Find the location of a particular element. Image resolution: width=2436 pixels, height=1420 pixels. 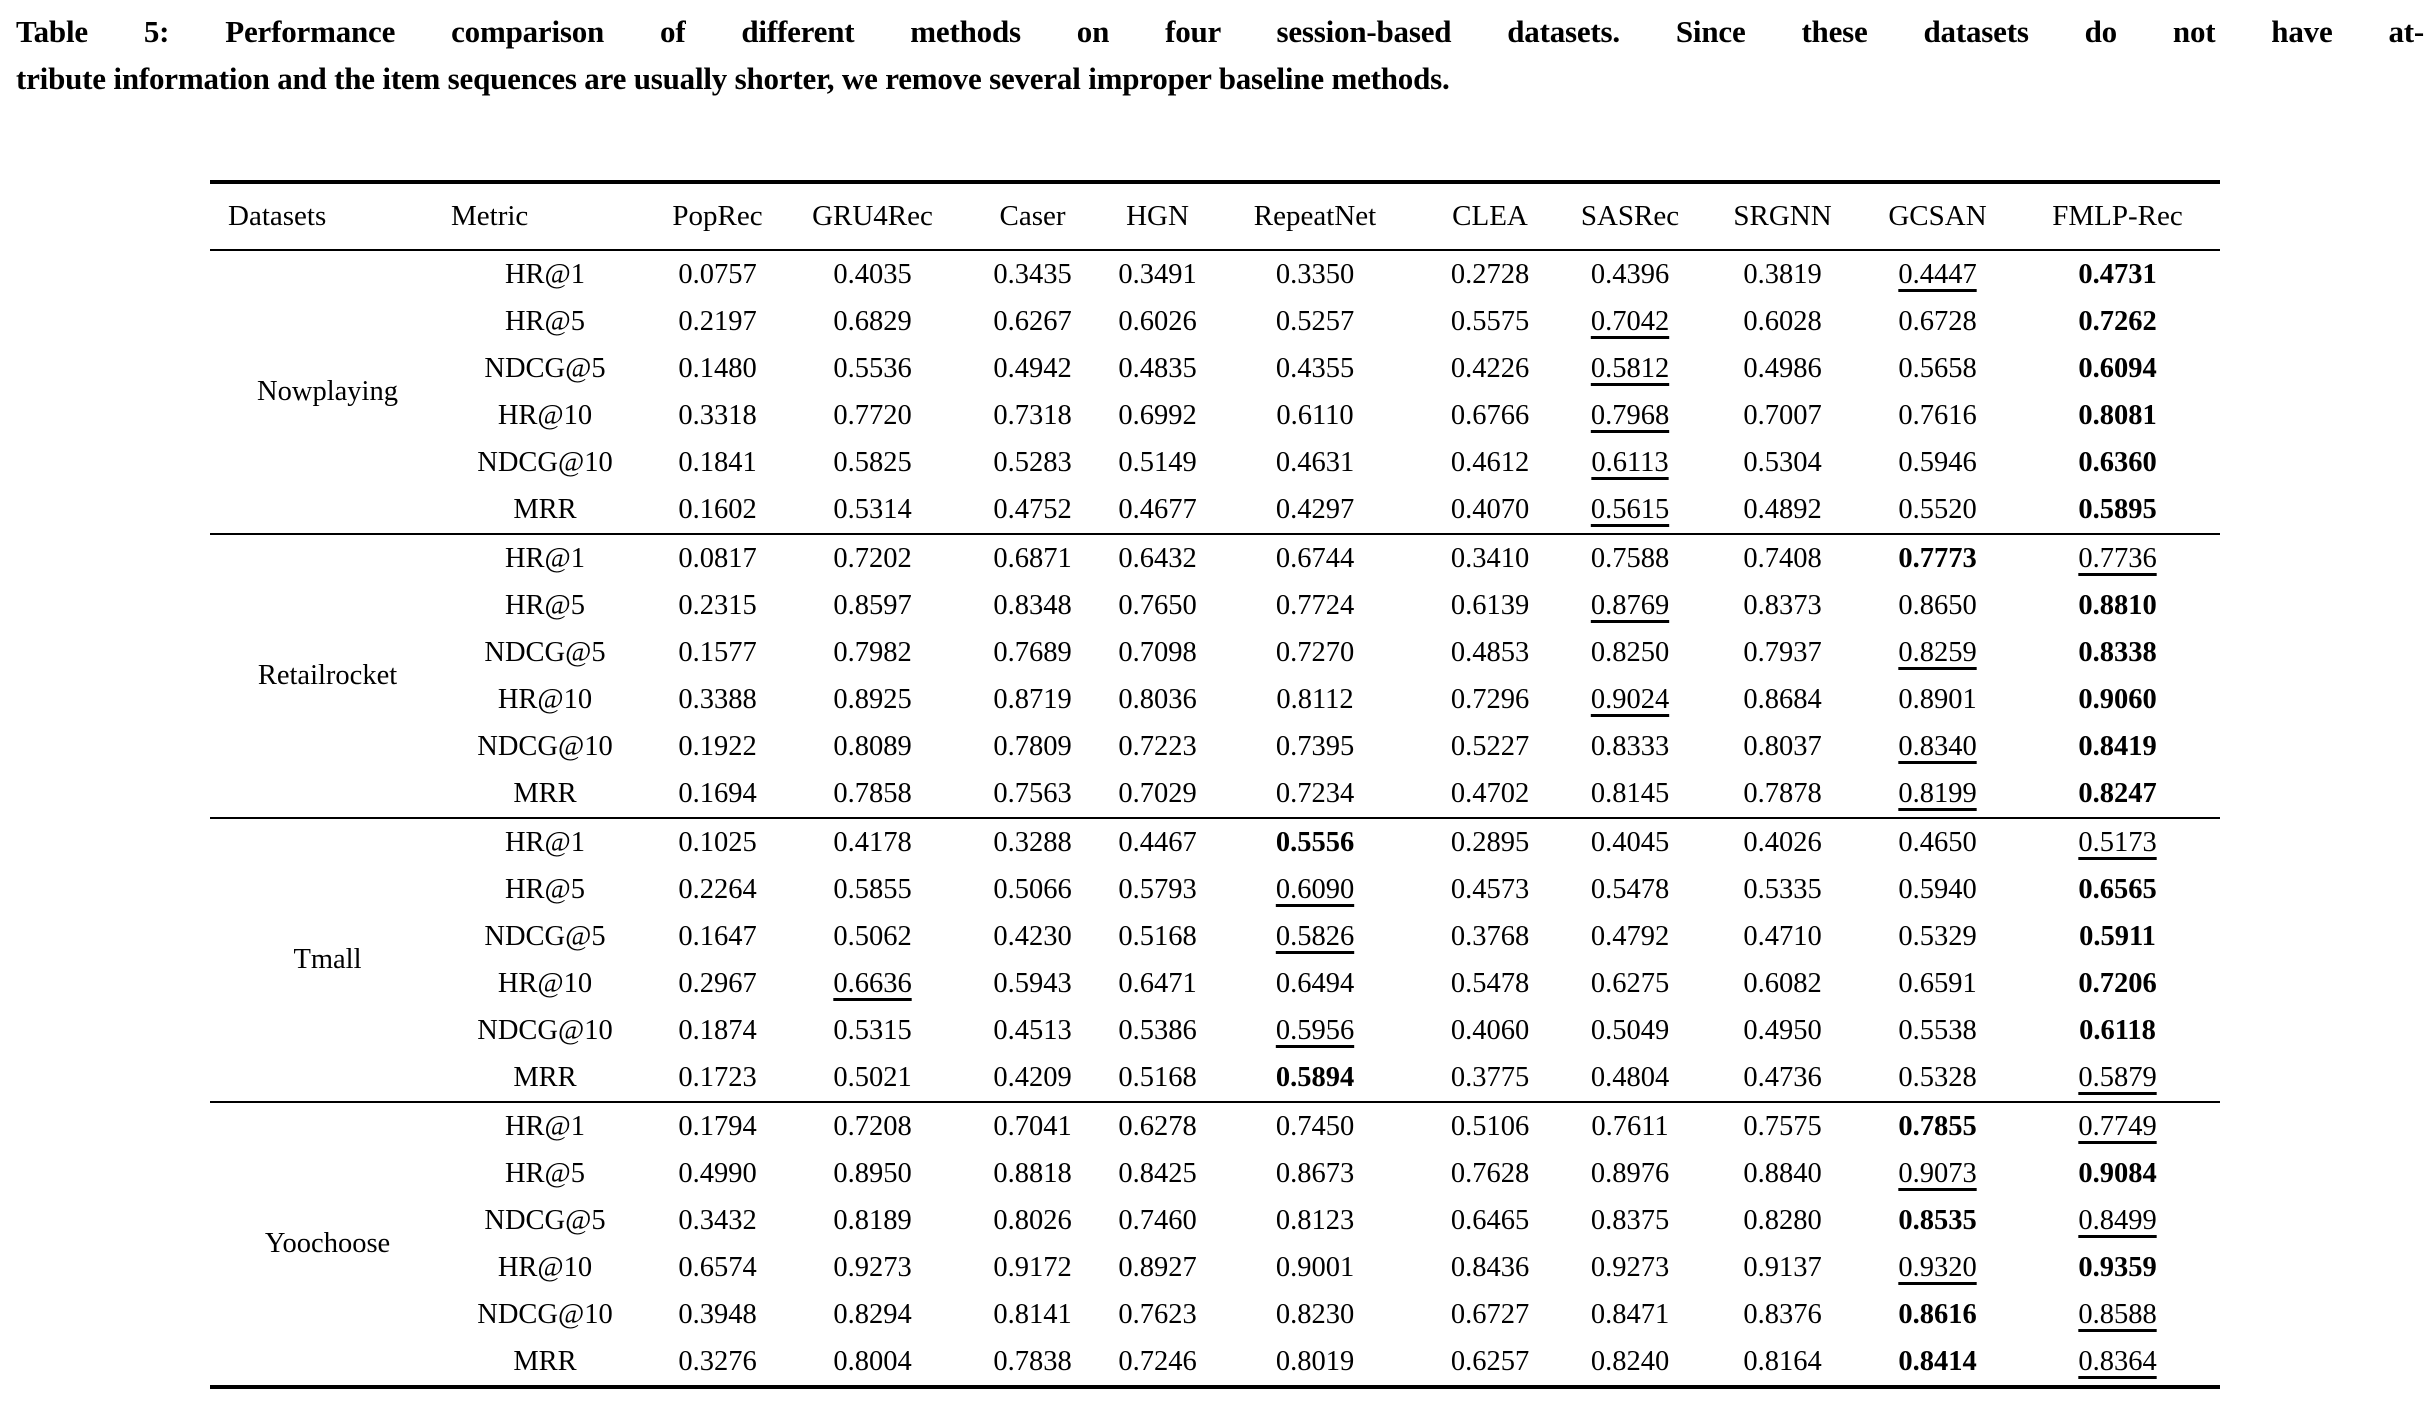

value-cell: 0.6636 is located at coordinates (872, 983).